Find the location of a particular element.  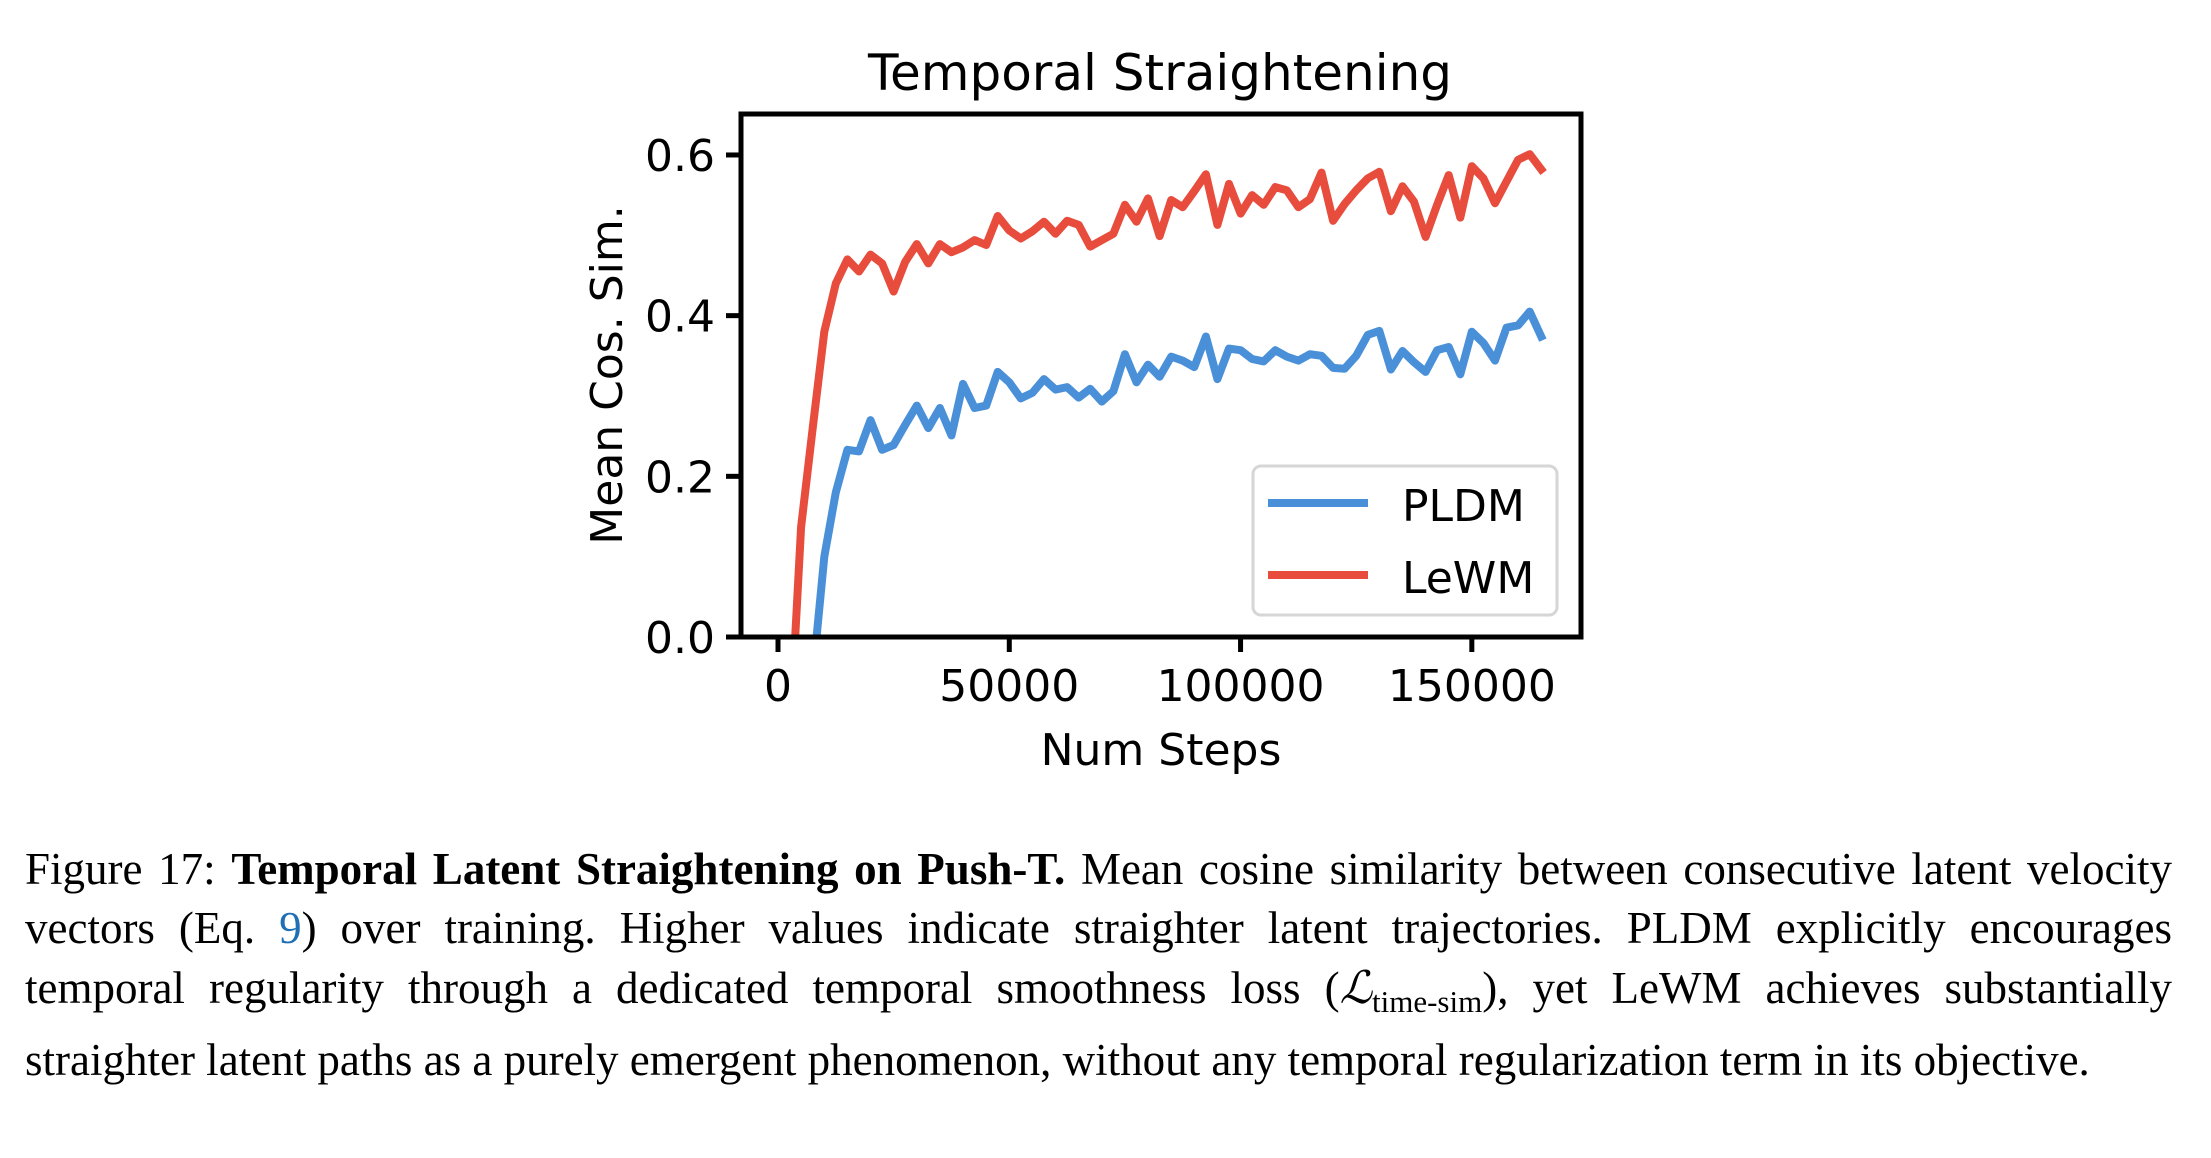

y-tick-label: 0.0 is located at coordinates (680, 638).